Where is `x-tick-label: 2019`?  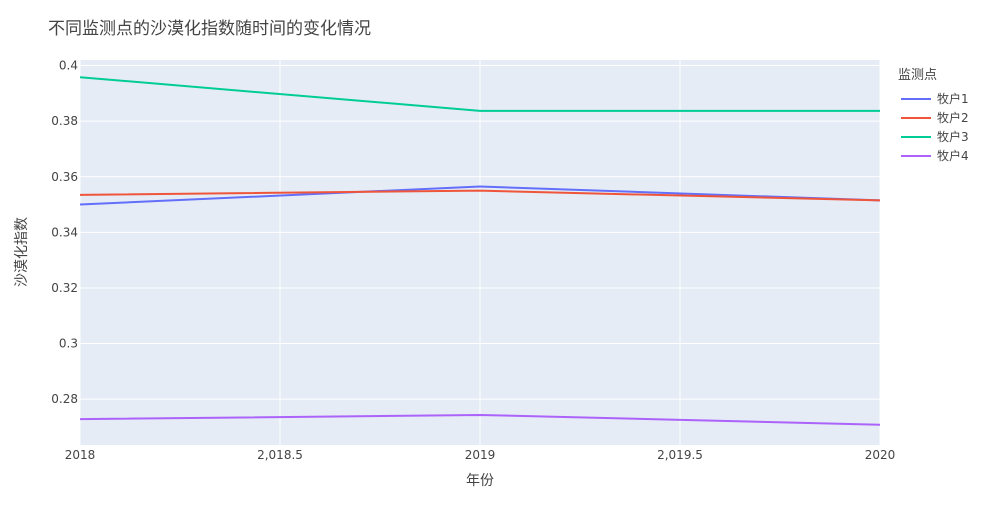 x-tick-label: 2019 is located at coordinates (480, 455).